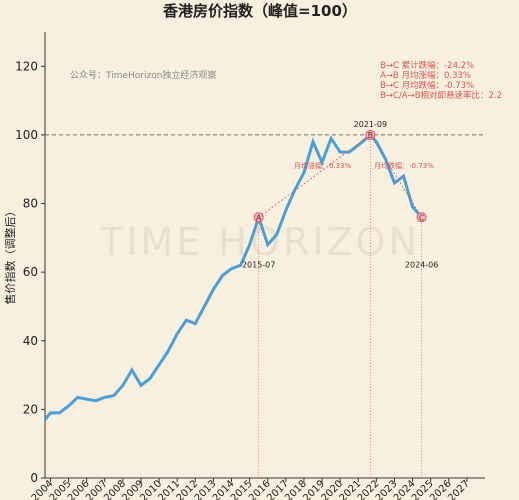 The image size is (519, 500). I want to click on summary-line: B→C 累计跌幅：-24.2%, so click(427, 65).